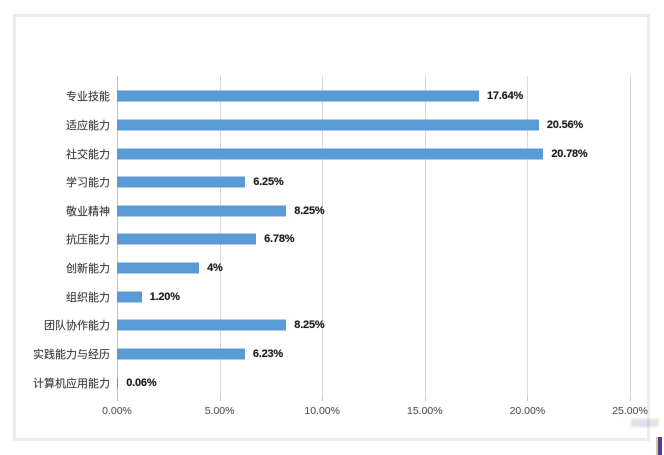  What do you see at coordinates (141, 382) in the screenshot?
I see `bar-value-label: 0.06%` at bounding box center [141, 382].